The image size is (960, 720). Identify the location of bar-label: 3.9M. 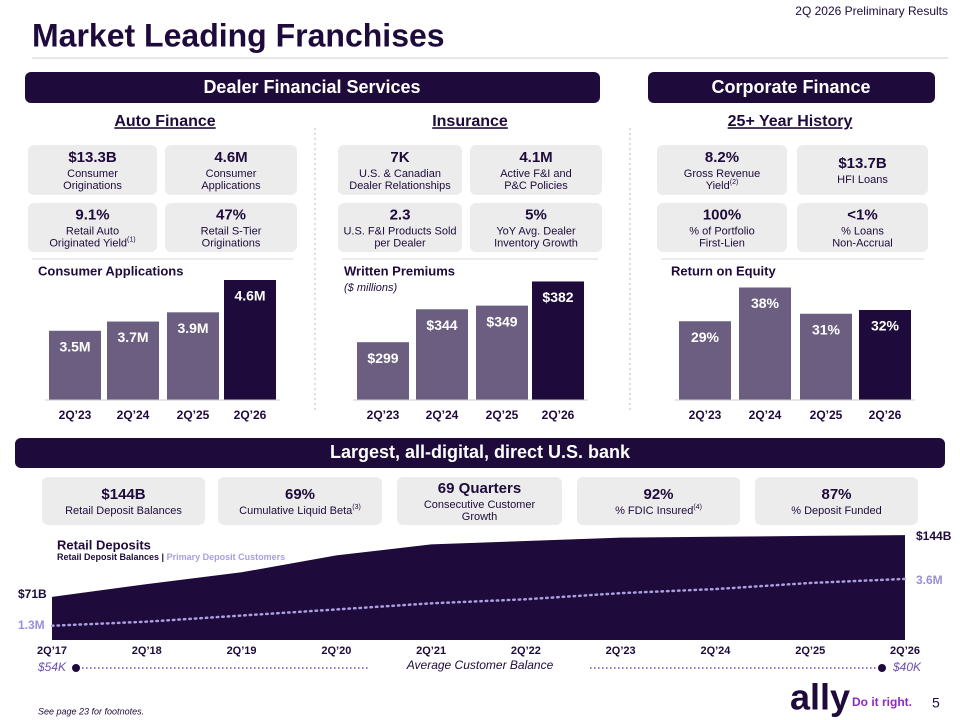
(192, 328).